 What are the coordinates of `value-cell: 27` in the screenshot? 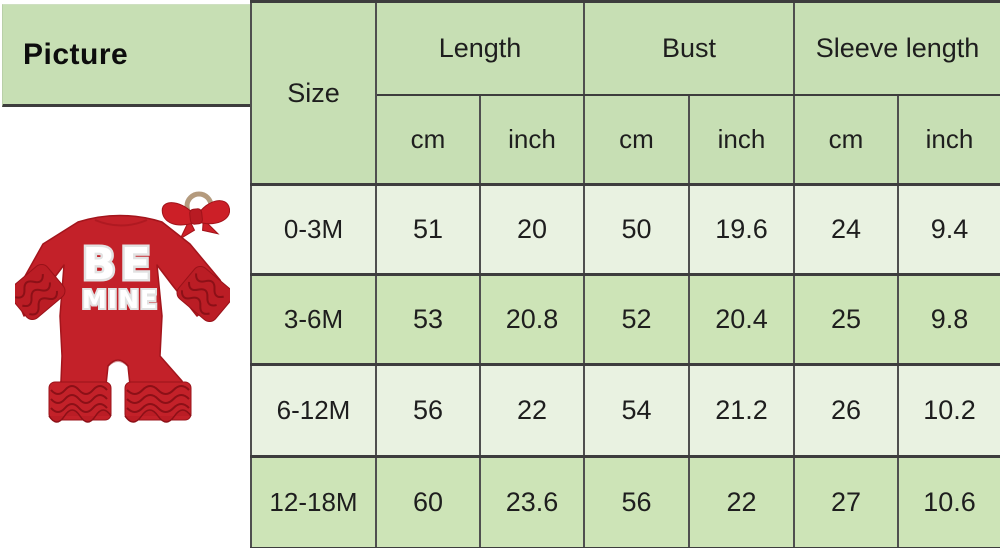 It's located at (846, 501).